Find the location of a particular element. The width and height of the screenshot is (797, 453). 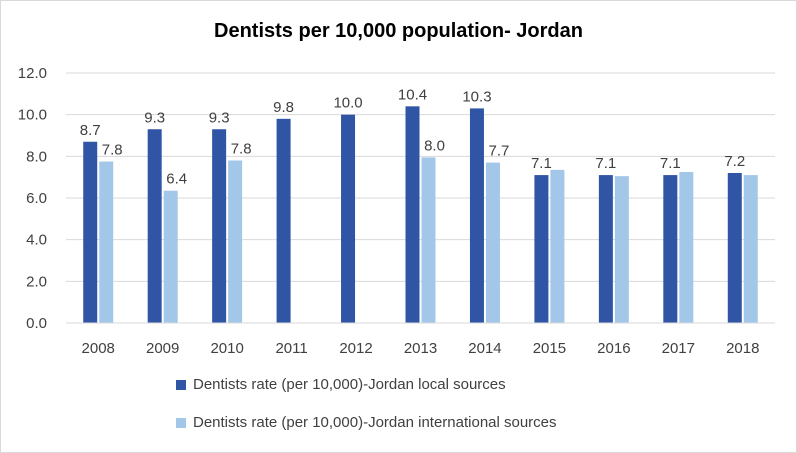

x-tick-label: 2012 is located at coordinates (355, 348).